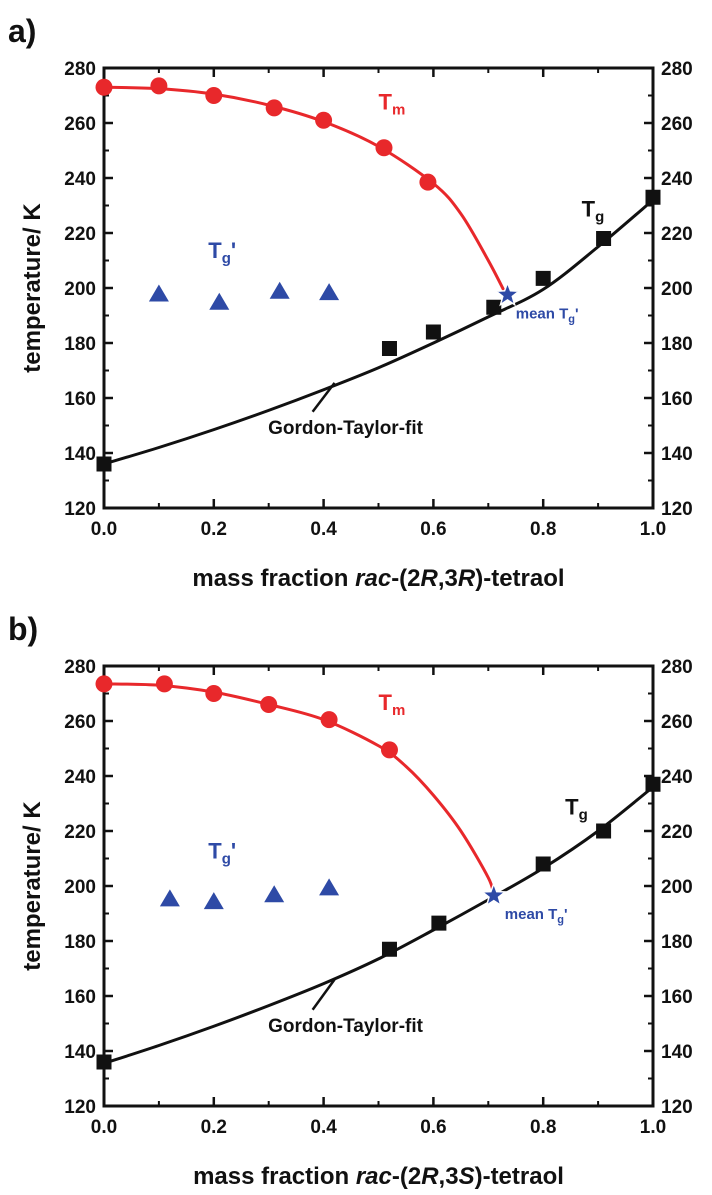  Describe the element at coordinates (80, 777) in the screenshot. I see `chart-b-y-tick-label-left: 240` at that location.